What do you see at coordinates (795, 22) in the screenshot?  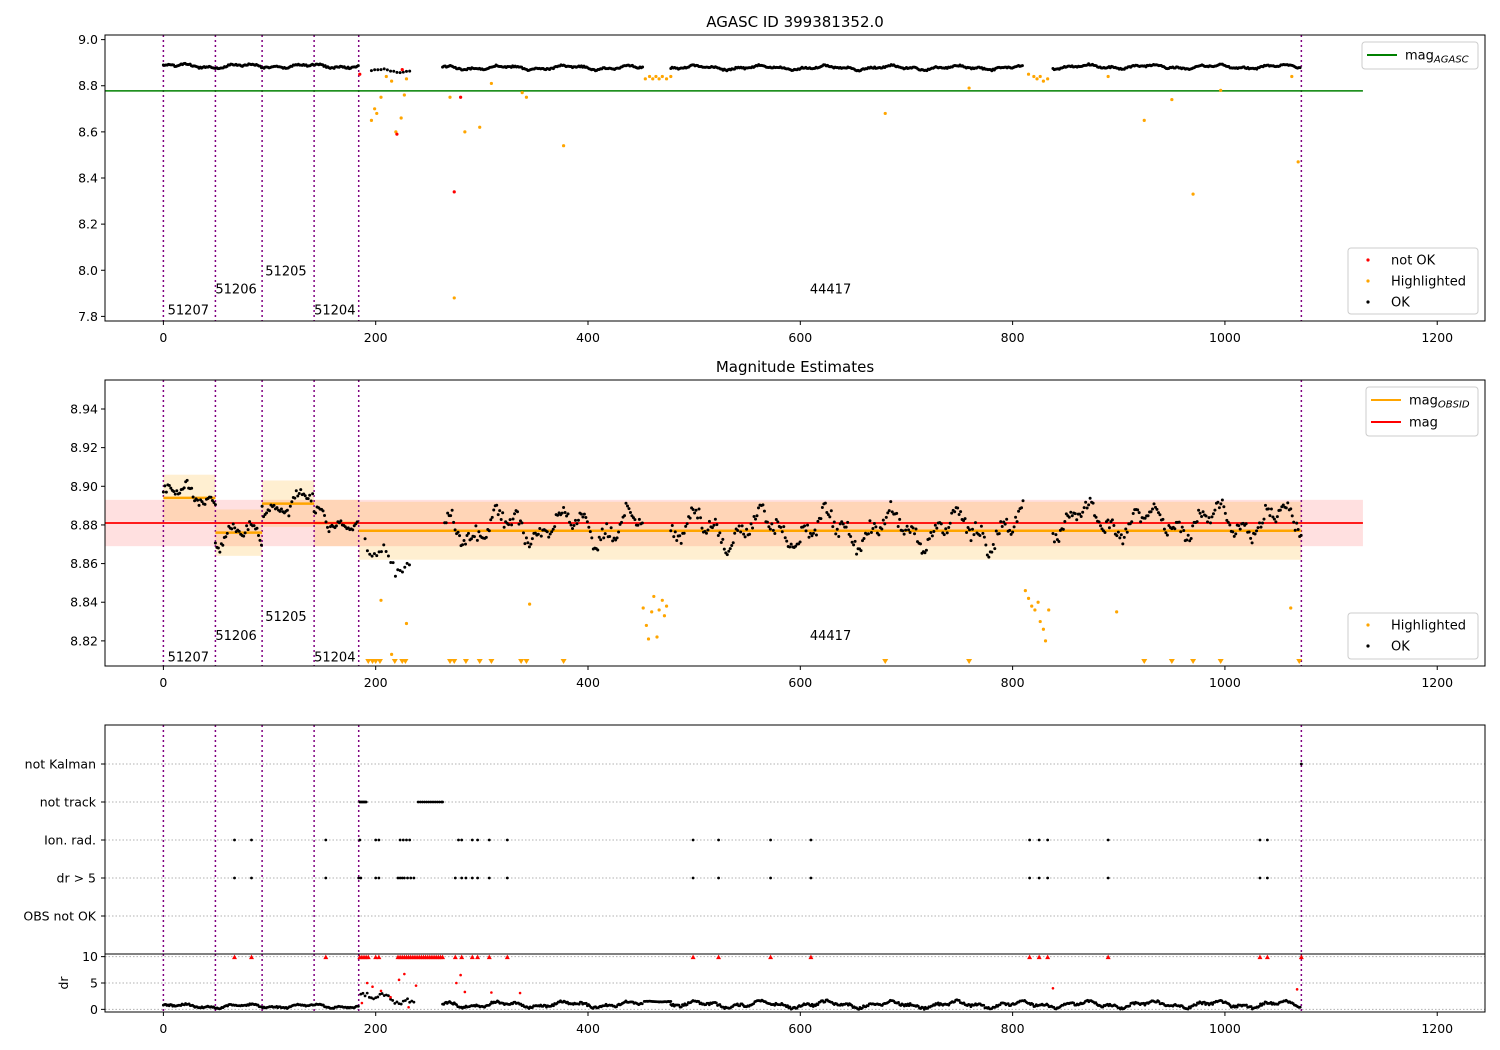 I see `chart-title: AGASC ID 399381352.0` at bounding box center [795, 22].